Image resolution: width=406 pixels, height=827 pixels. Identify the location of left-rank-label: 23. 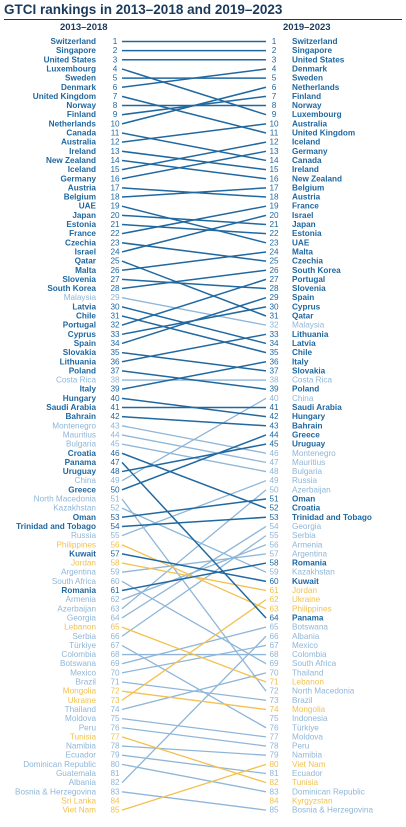
(115, 242).